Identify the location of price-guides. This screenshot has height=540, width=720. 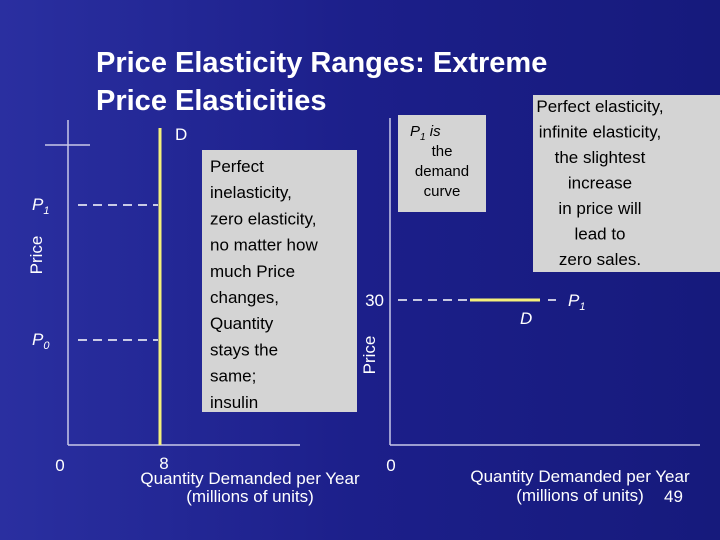
(118, 272).